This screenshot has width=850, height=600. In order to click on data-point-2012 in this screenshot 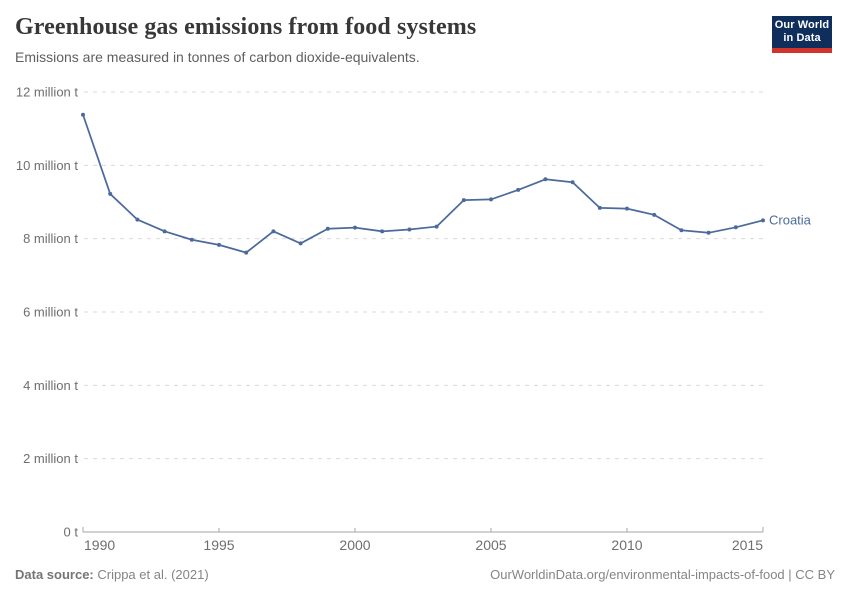, I will do `click(681, 230)`.